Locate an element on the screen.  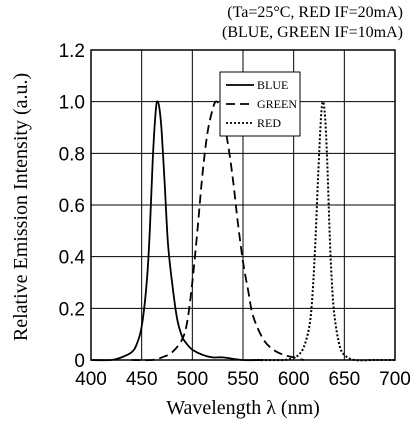
x-tick-label: 550 is located at coordinates (243, 379).